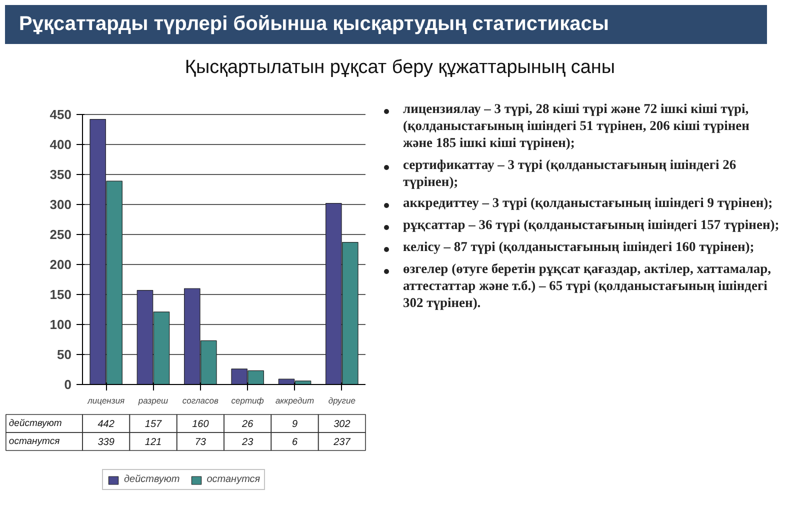  Describe the element at coordinates (294, 401) in the screenshot. I see `x-tick-label: аккредит` at that location.